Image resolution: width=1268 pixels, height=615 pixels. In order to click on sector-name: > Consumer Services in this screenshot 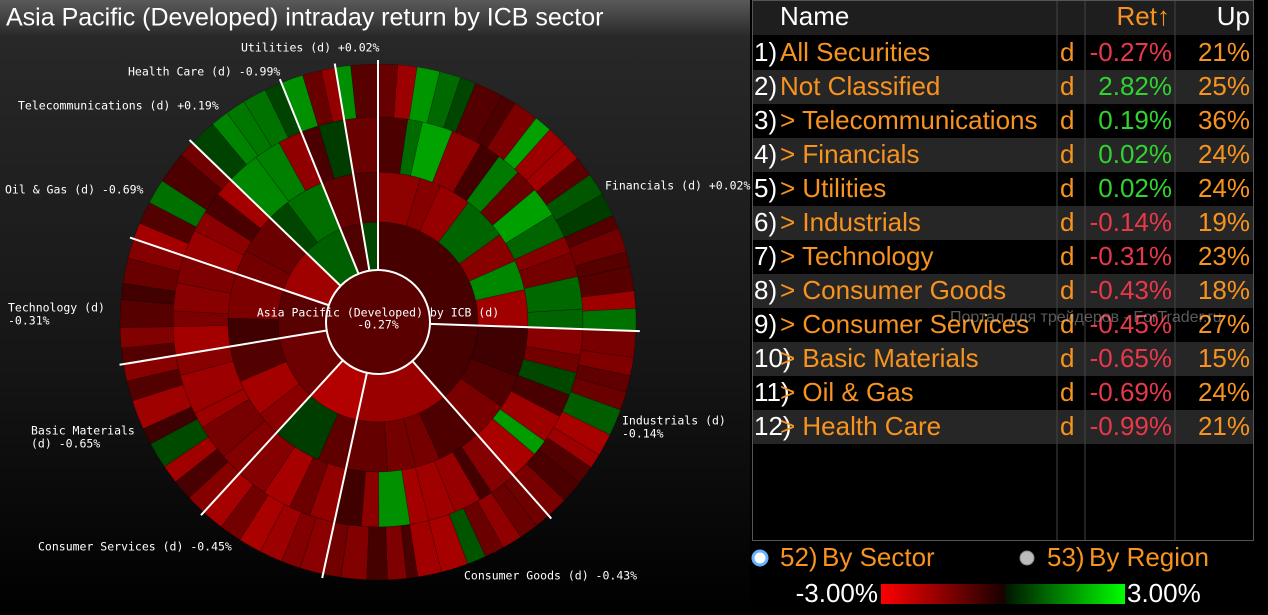, I will do `click(904, 324)`.